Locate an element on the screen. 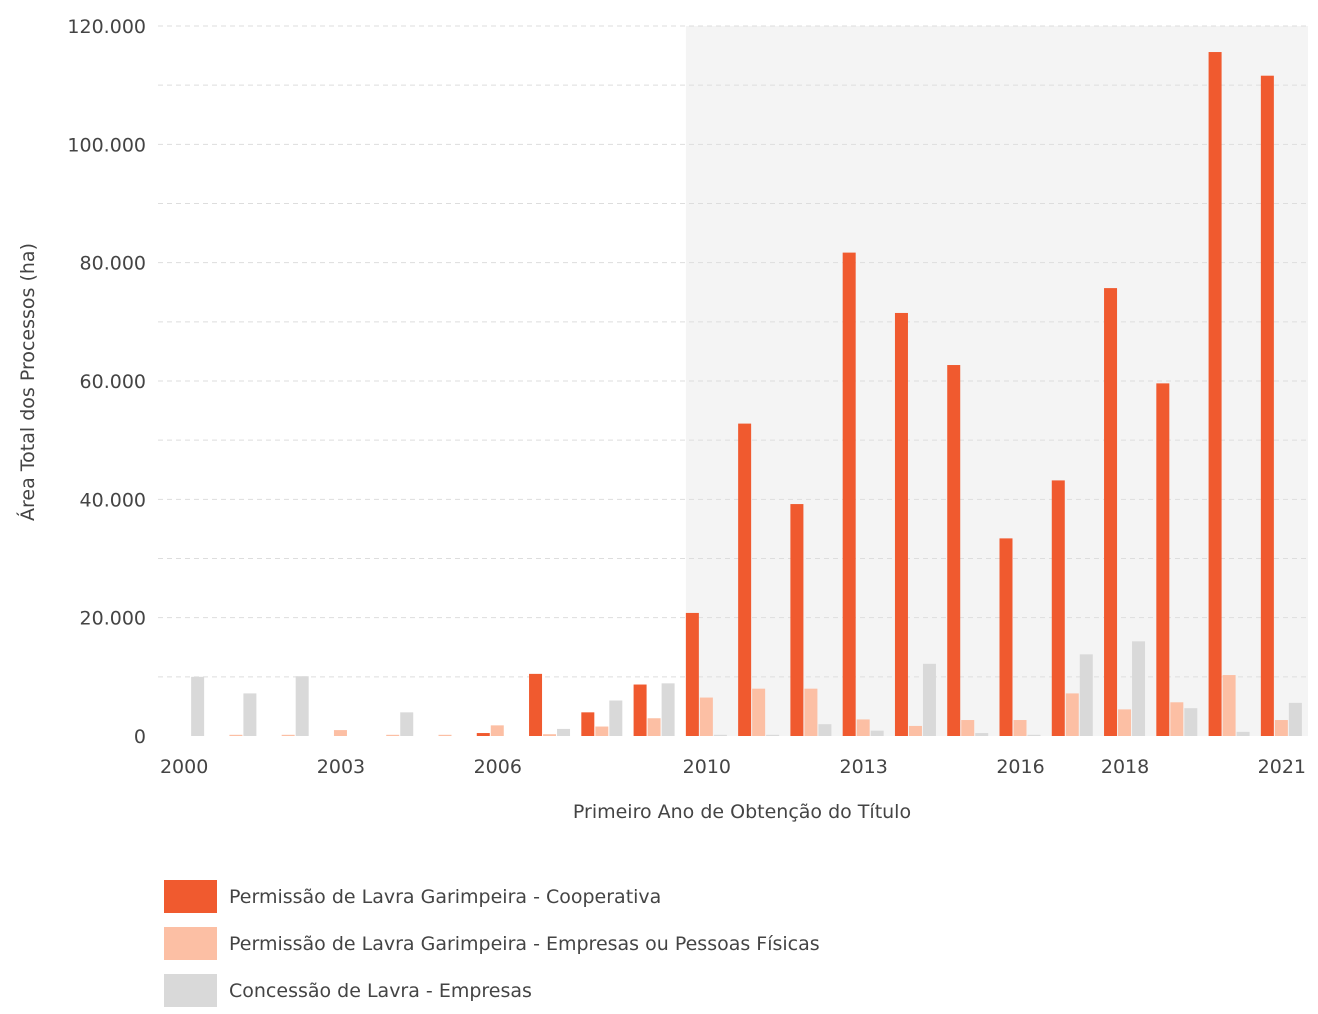  bar-2018-s0 is located at coordinates (1111, 512).